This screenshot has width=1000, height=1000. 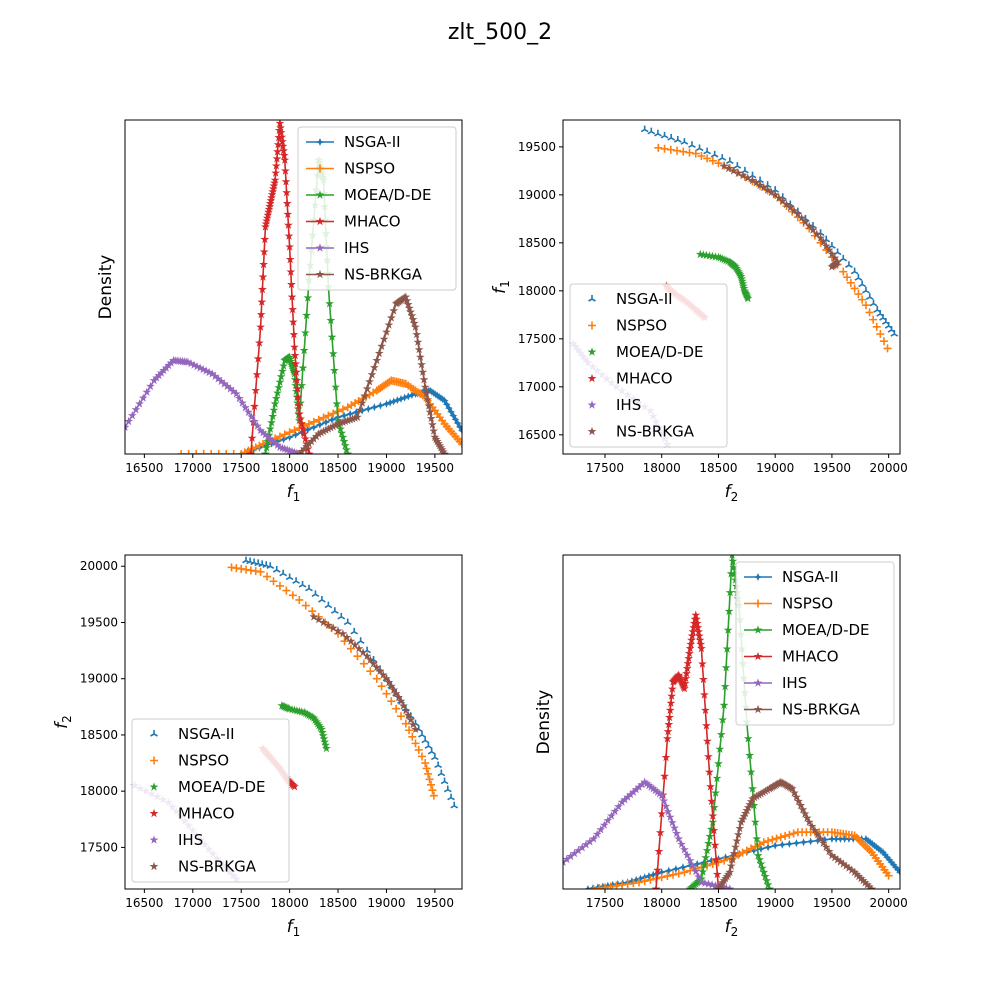 What do you see at coordinates (241, 468) in the screenshot?
I see `x-tick-label: 17500` at bounding box center [241, 468].